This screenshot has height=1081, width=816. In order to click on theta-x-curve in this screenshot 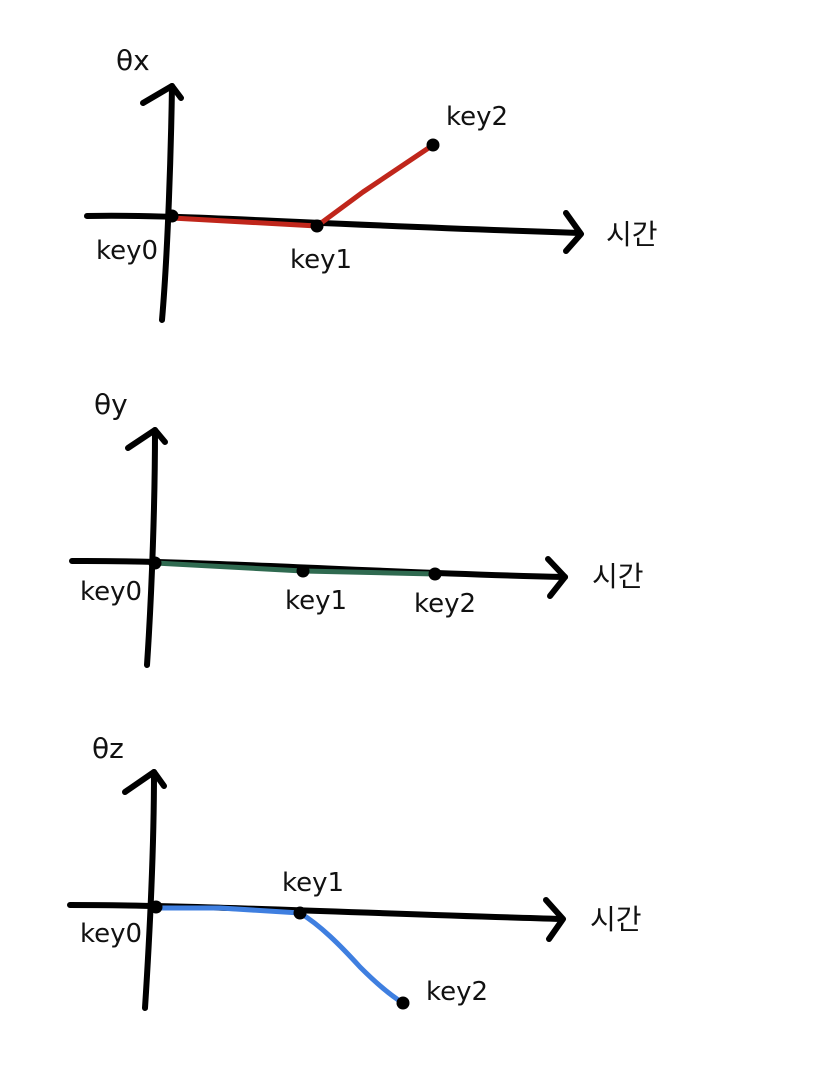, I will do `click(302, 185)`.